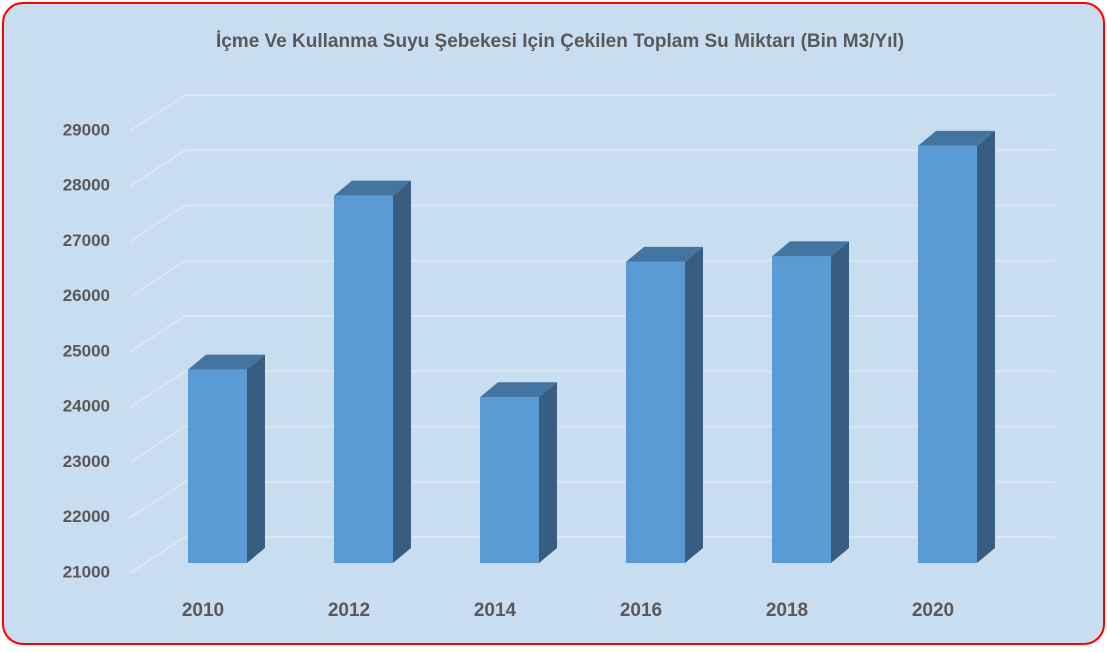 The image size is (1107, 652). What do you see at coordinates (203, 610) in the screenshot?
I see `x-tick-label: 2010` at bounding box center [203, 610].